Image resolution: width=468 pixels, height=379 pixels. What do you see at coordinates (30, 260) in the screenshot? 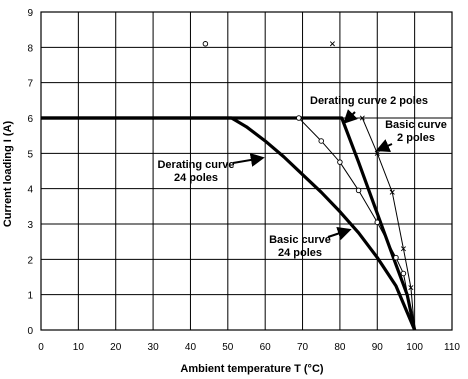
I see `y-tick-label-2: 2` at bounding box center [30, 260].